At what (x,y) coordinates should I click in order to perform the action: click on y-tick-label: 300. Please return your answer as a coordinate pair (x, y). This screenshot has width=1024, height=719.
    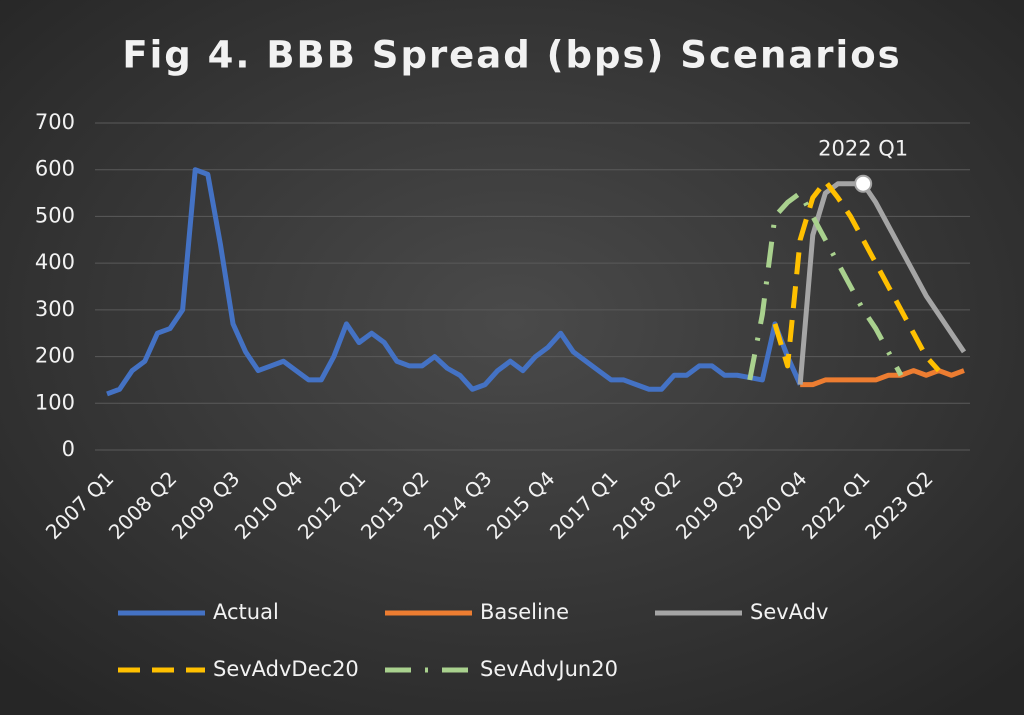
    Looking at the image, I should click on (55, 309).